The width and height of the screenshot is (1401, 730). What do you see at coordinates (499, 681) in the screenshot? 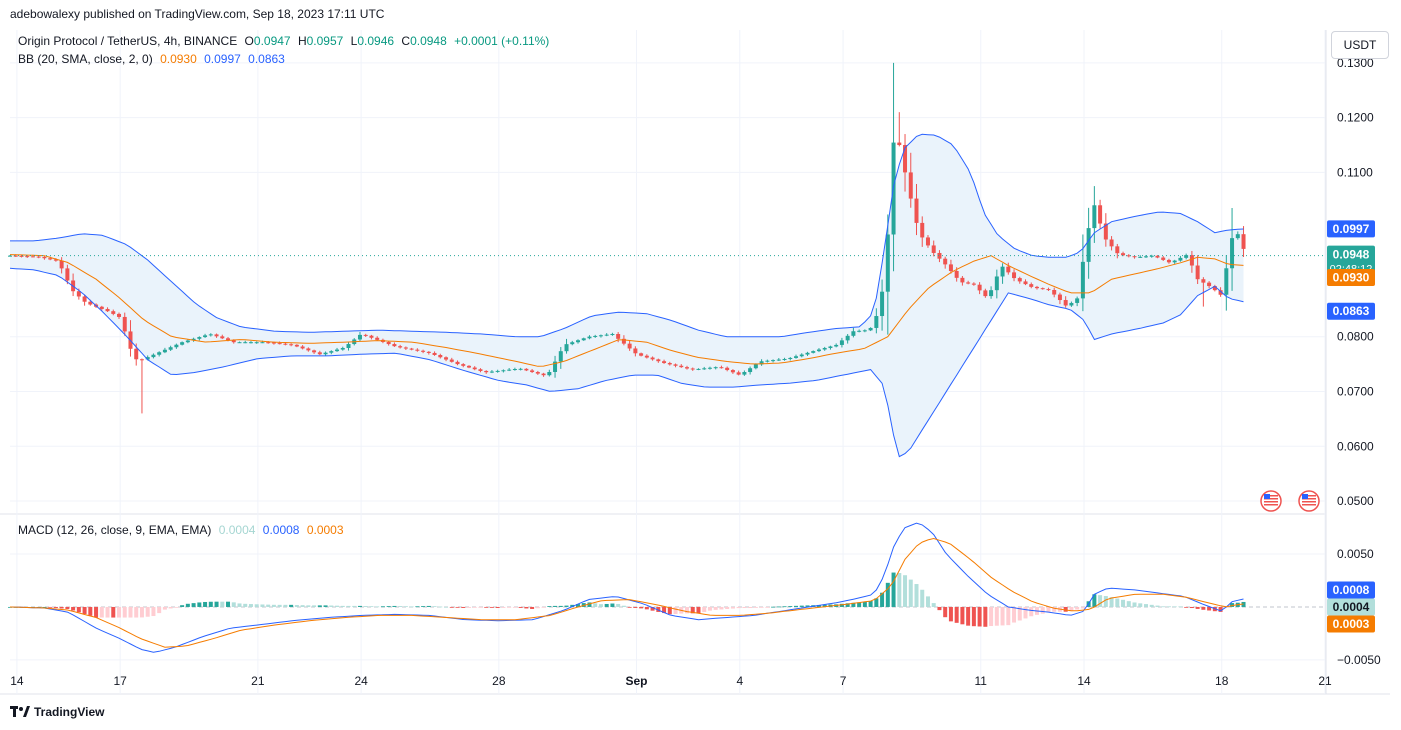
I see `x-tick-label: 28` at bounding box center [499, 681].